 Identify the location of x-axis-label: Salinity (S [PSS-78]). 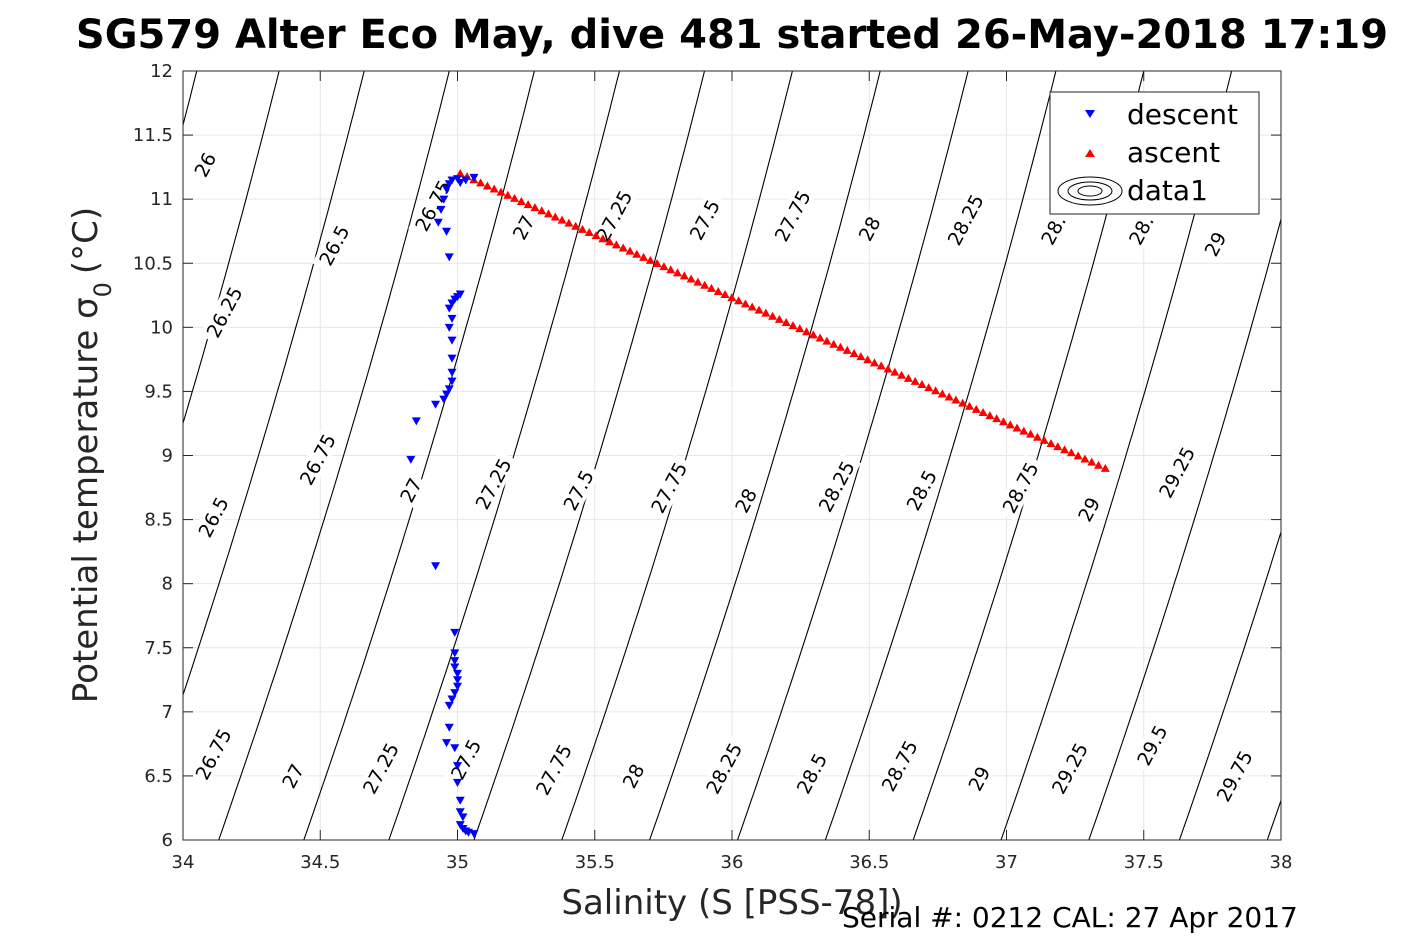
(731, 903).